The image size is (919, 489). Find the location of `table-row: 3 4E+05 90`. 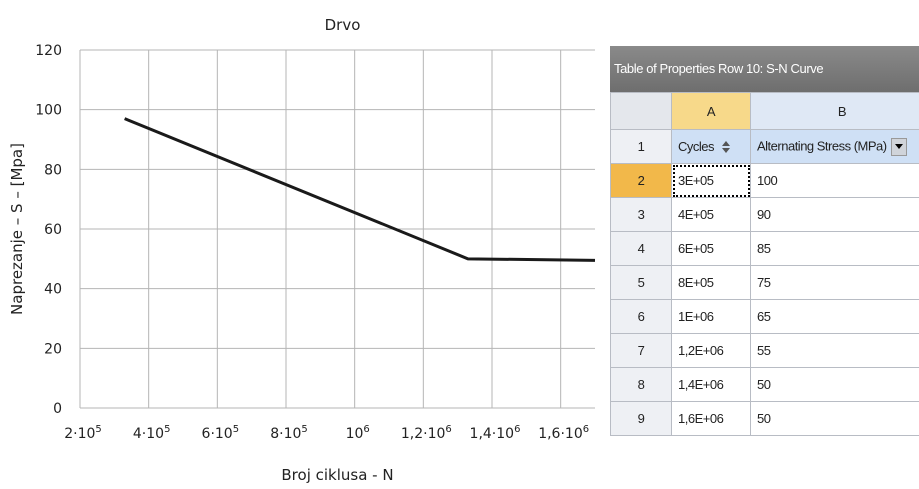

table-row: 3 4E+05 90 is located at coordinates (764, 214).